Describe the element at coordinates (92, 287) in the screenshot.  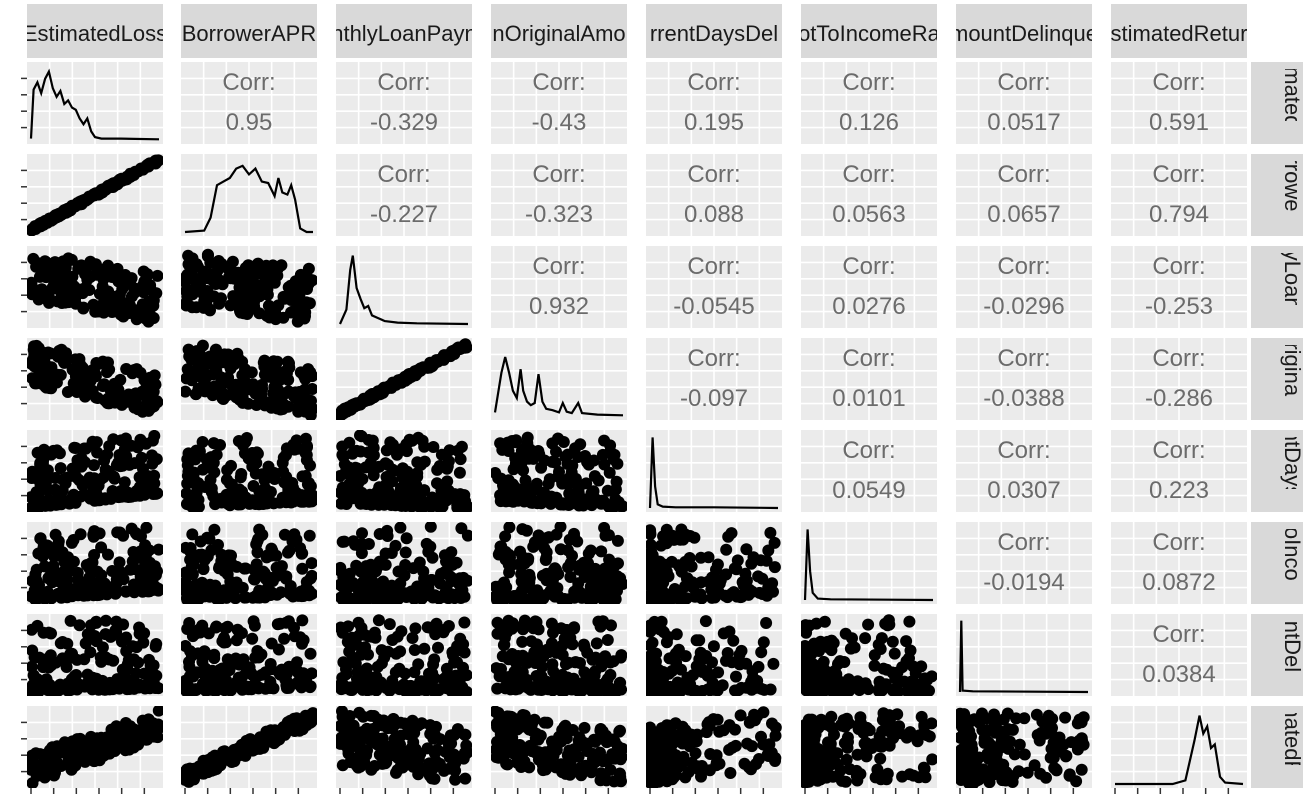
I see `panel-r3-c1` at that location.